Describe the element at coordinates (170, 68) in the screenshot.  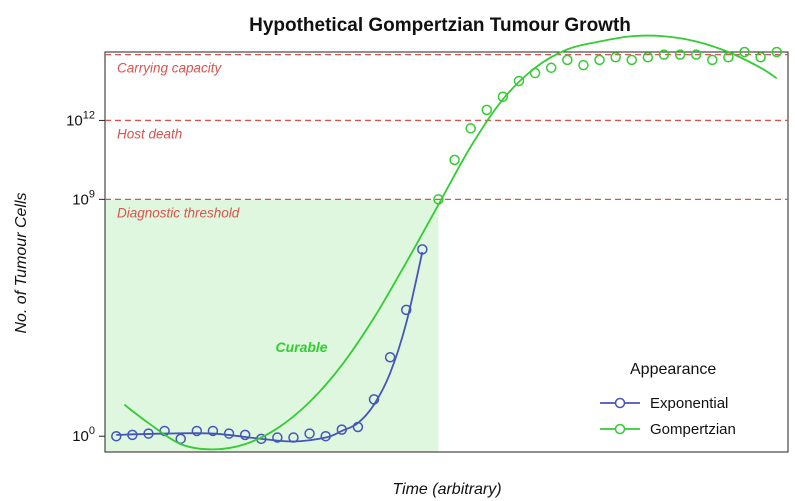
I see `ref-label-carrying-capacity: Carrying capacity` at that location.